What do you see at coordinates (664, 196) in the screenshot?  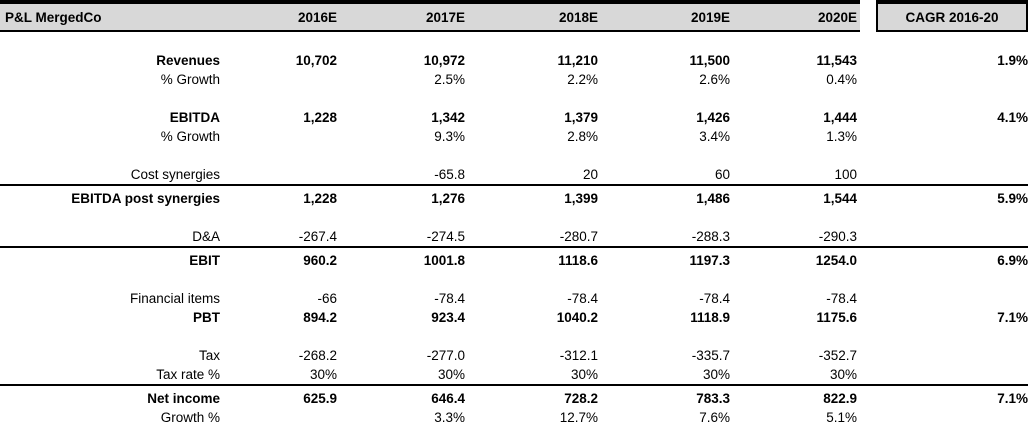 I see `value-cell: 1,486` at bounding box center [664, 196].